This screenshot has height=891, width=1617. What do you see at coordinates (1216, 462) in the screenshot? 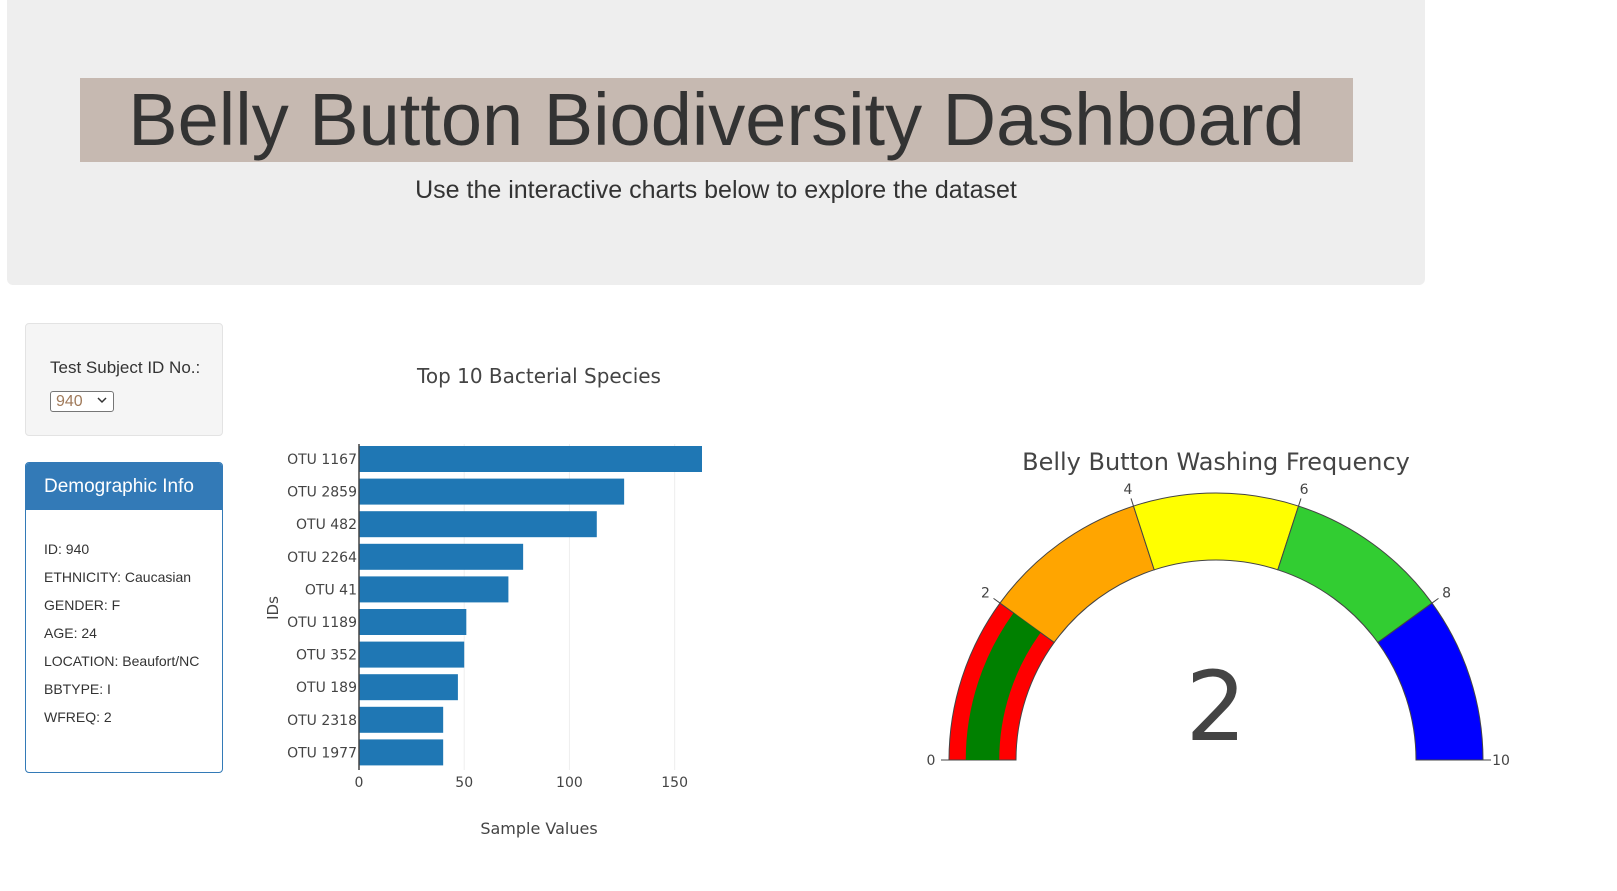
I see `gauge-chart-title: Belly Button Washing Frequency` at bounding box center [1216, 462].